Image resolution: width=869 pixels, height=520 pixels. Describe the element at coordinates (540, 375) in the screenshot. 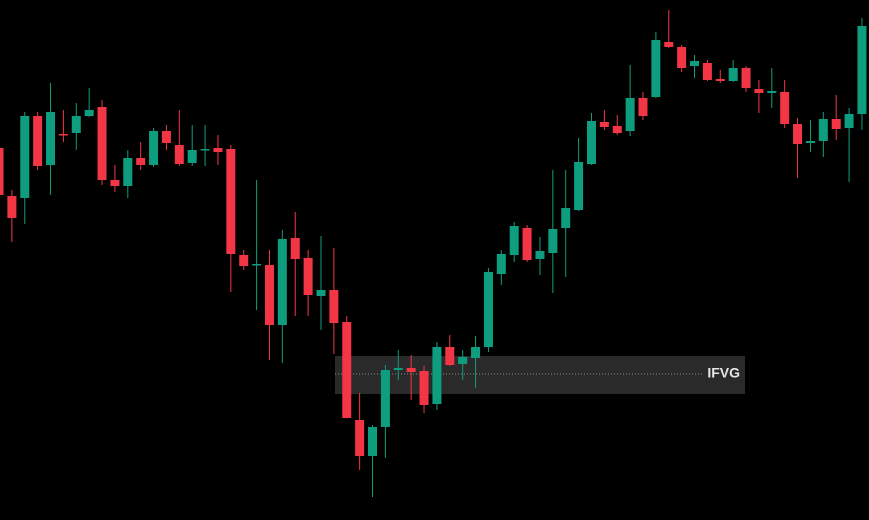

I see `fvg-zone` at that location.